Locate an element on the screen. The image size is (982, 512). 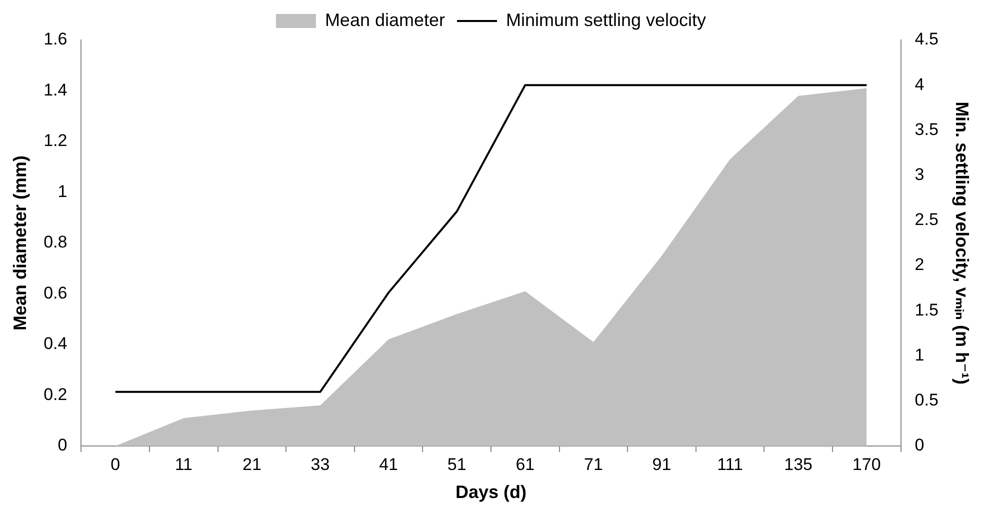
y2-tick-label: 0 is located at coordinates (919, 445).